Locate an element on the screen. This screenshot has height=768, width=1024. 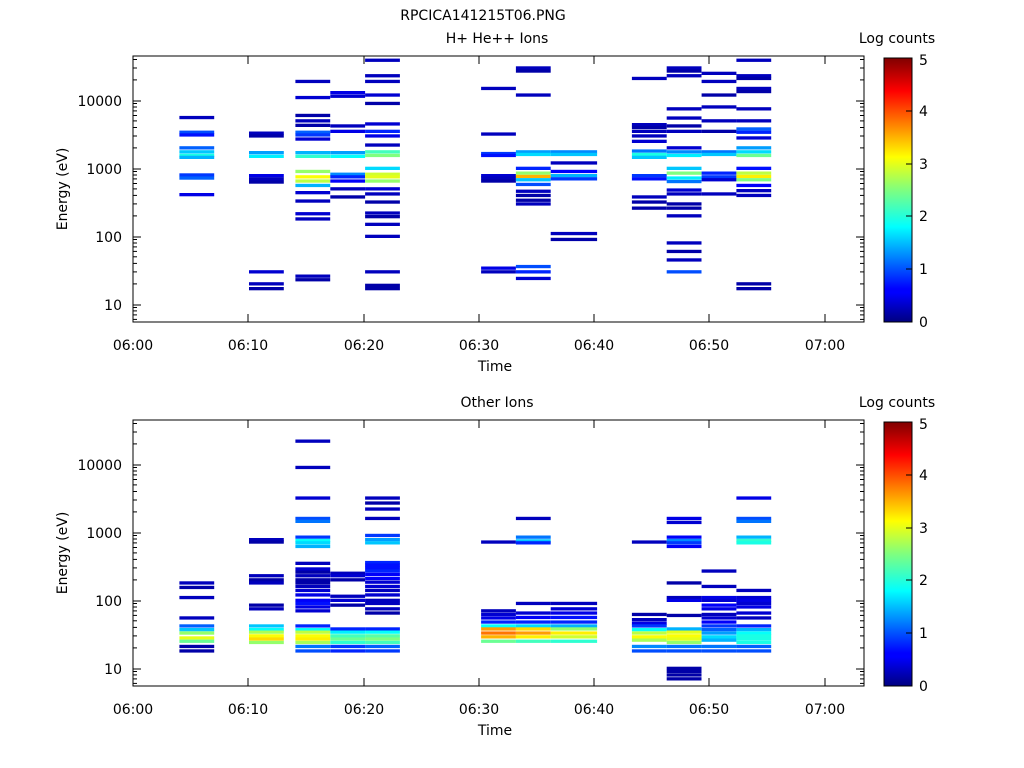
colorbar-gradient is located at coordinates (898, 554).